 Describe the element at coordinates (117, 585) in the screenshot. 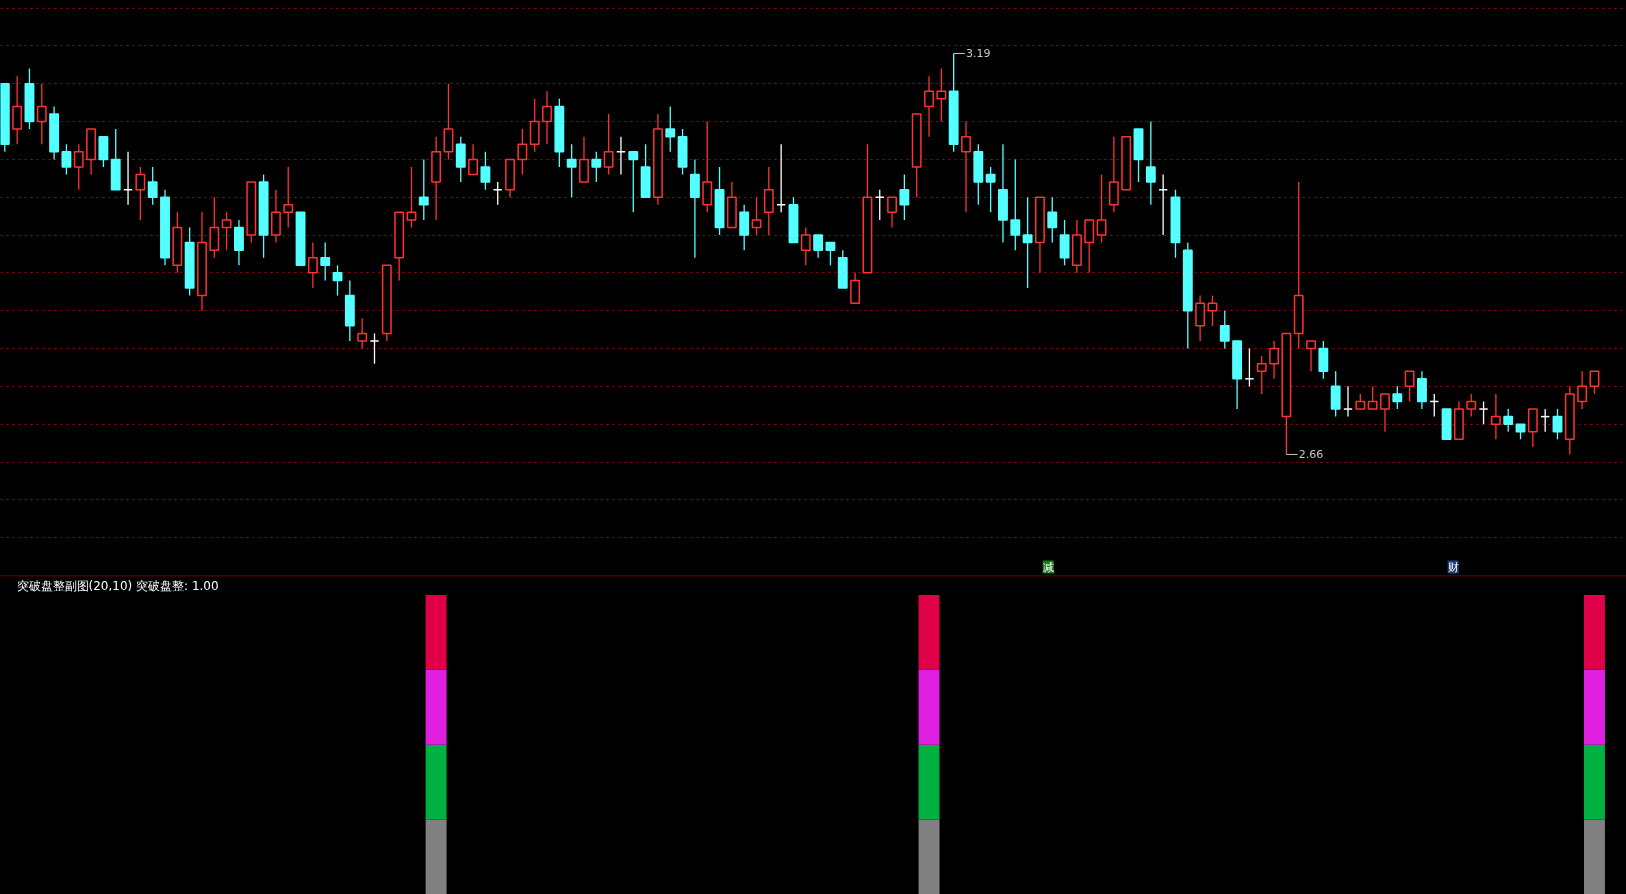

I see `chart-title: 突破盘整副图(20,10) 突破盘整: 1.00` at that location.